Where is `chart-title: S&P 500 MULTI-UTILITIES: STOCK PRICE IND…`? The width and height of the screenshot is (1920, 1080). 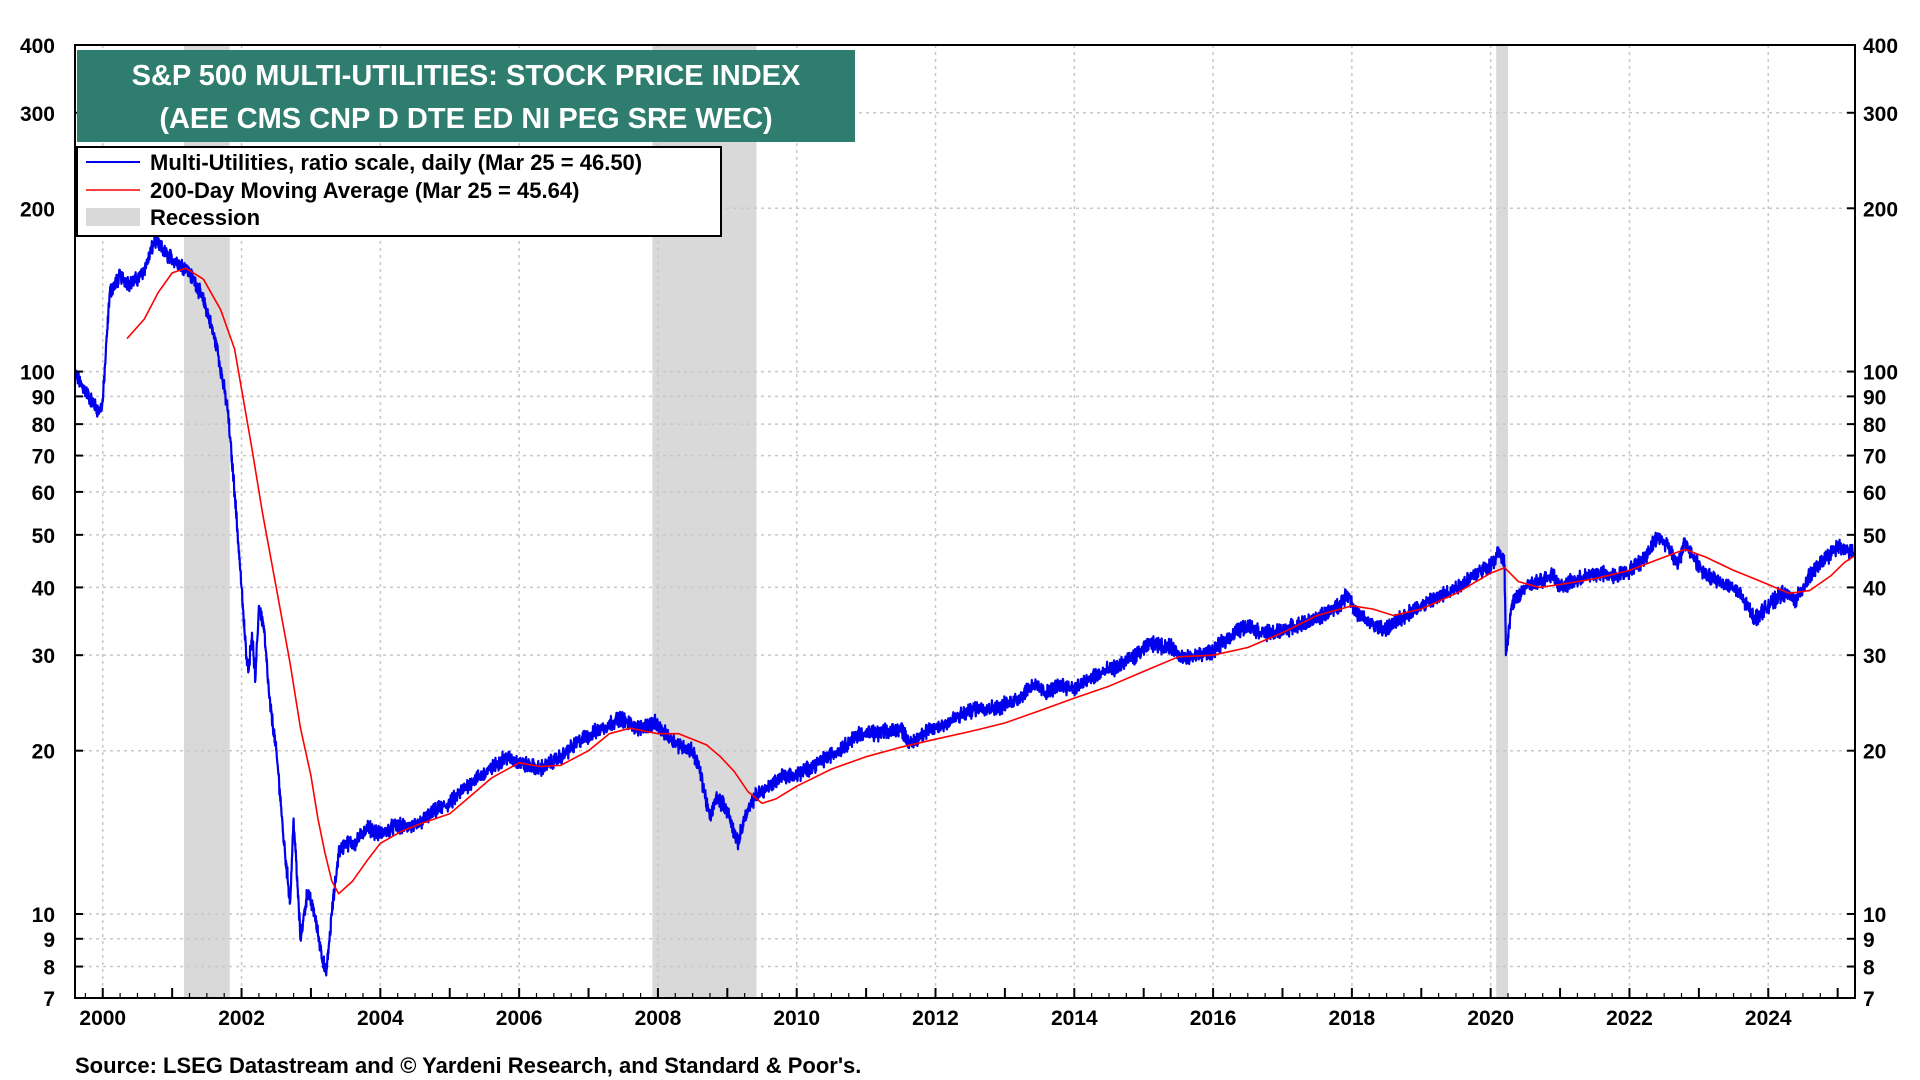
chart-title: S&P 500 MULTI-UTILITIES: STOCK PRICE IND… is located at coordinates (466, 76).